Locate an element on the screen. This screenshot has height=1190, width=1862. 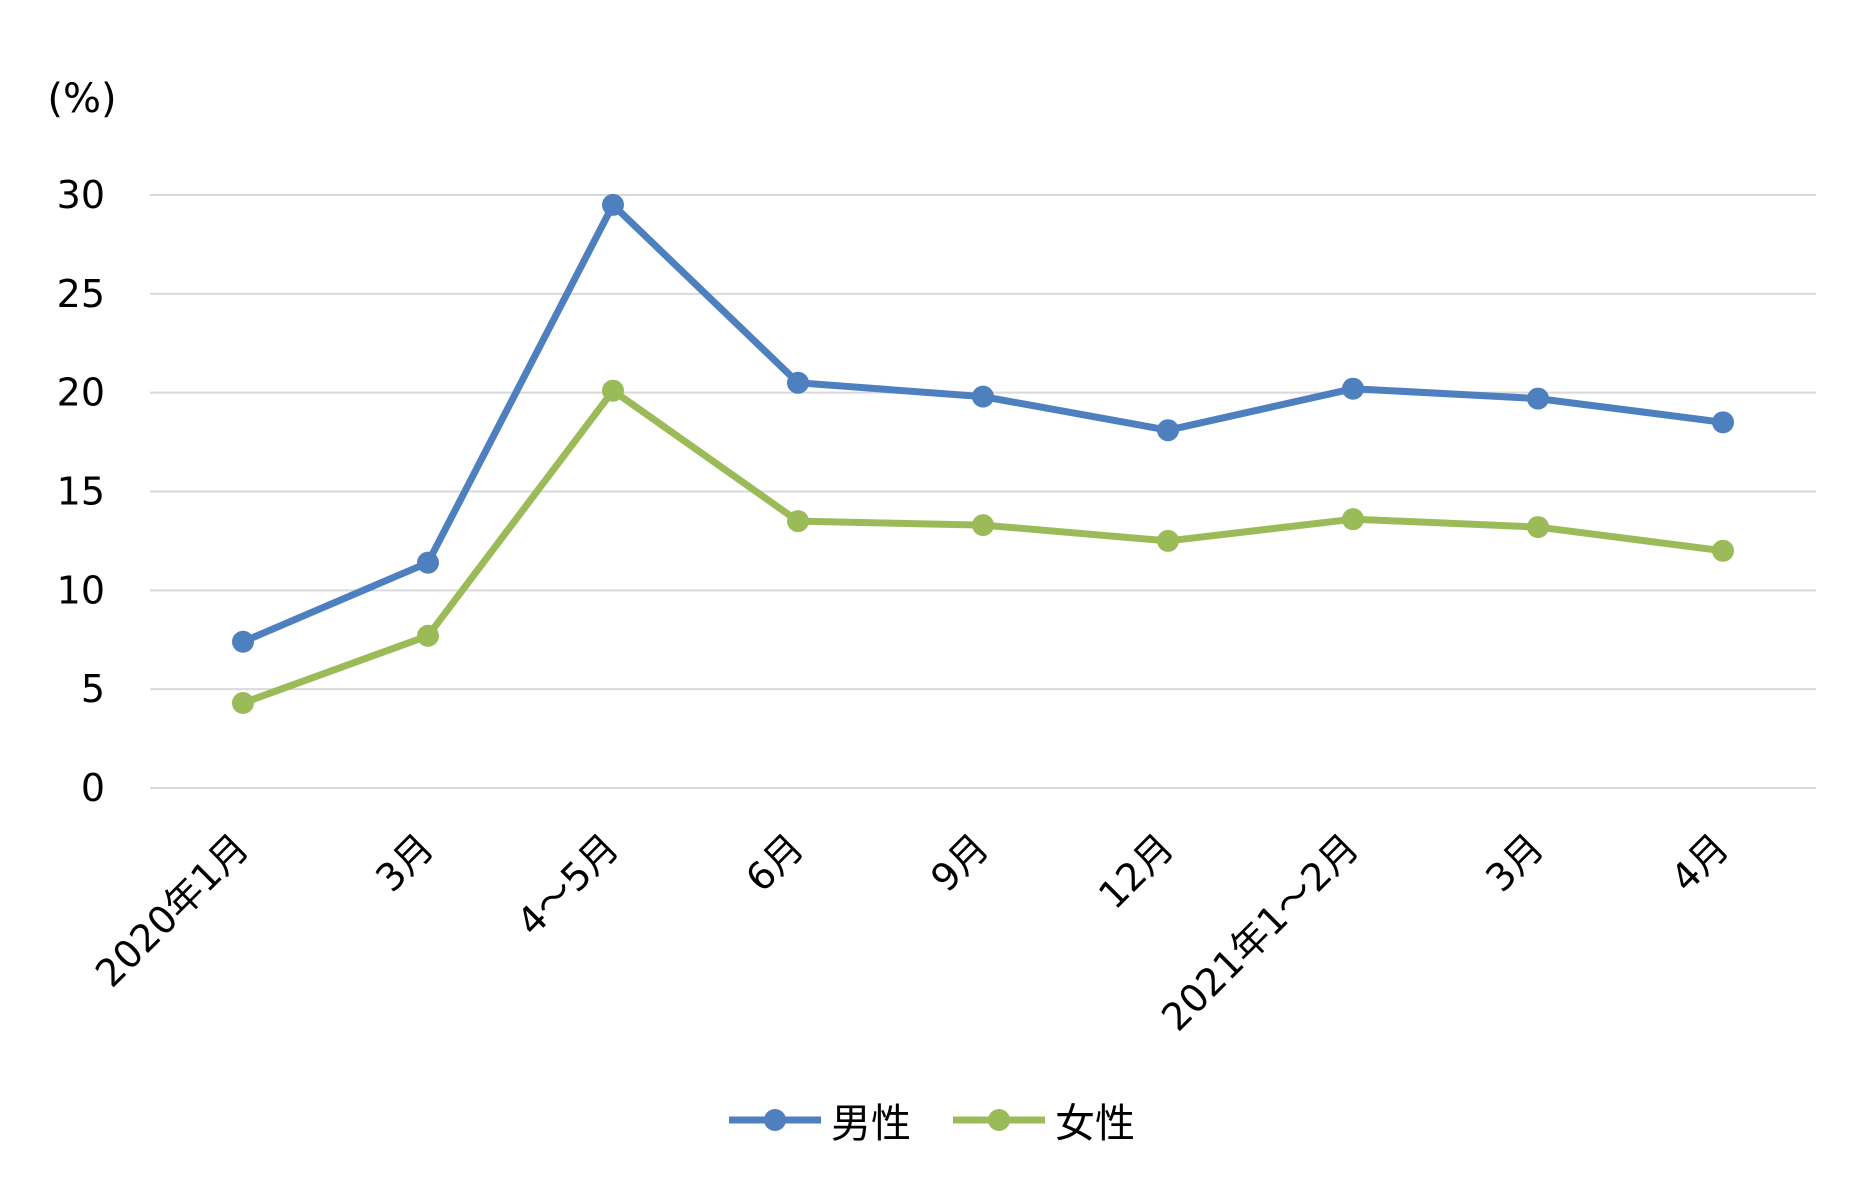
legend-marker-male is located at coordinates (775, 1120).